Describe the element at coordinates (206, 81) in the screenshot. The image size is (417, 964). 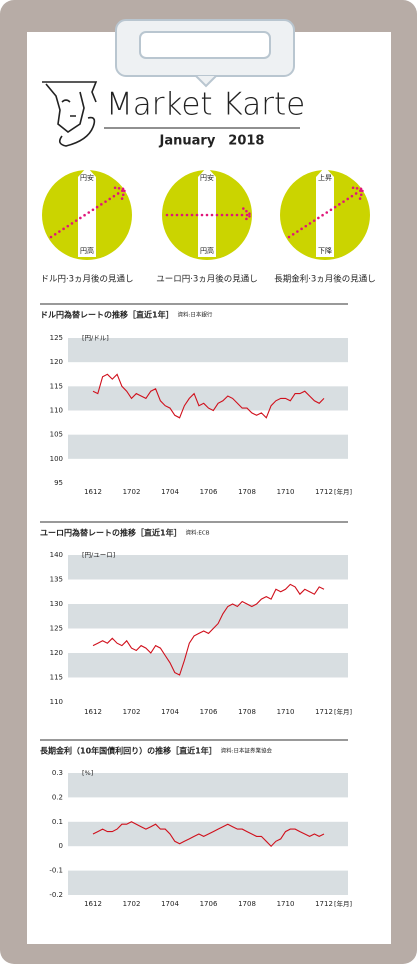
I see `clip-tip` at that location.